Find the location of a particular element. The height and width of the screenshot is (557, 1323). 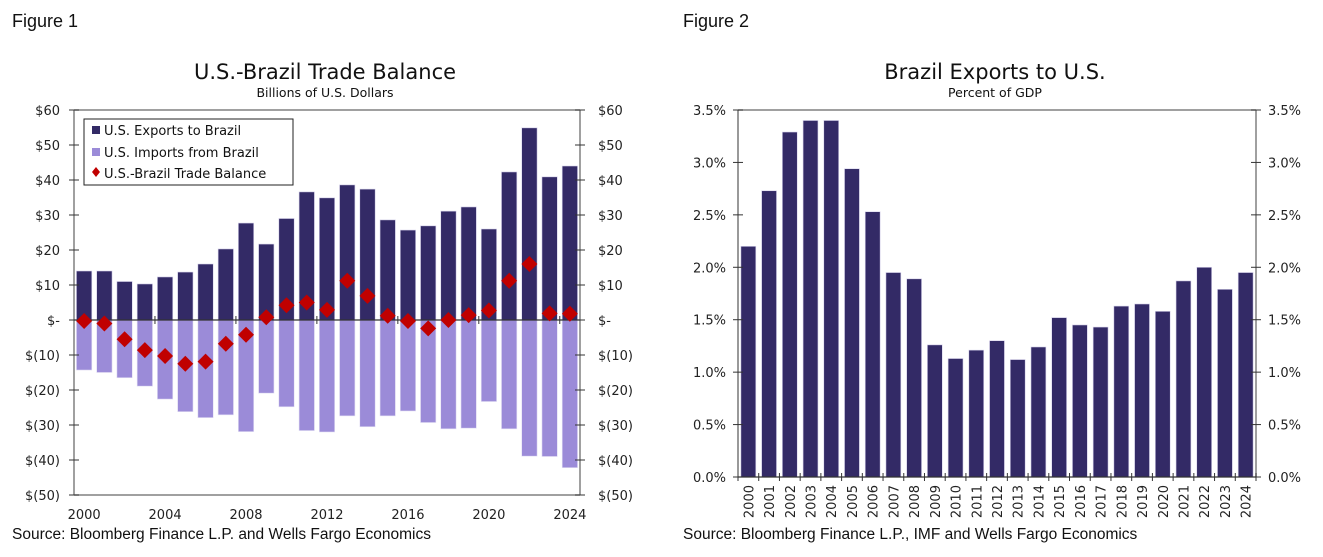

x-tick-label: 2021 is located at coordinates (1184, 501).